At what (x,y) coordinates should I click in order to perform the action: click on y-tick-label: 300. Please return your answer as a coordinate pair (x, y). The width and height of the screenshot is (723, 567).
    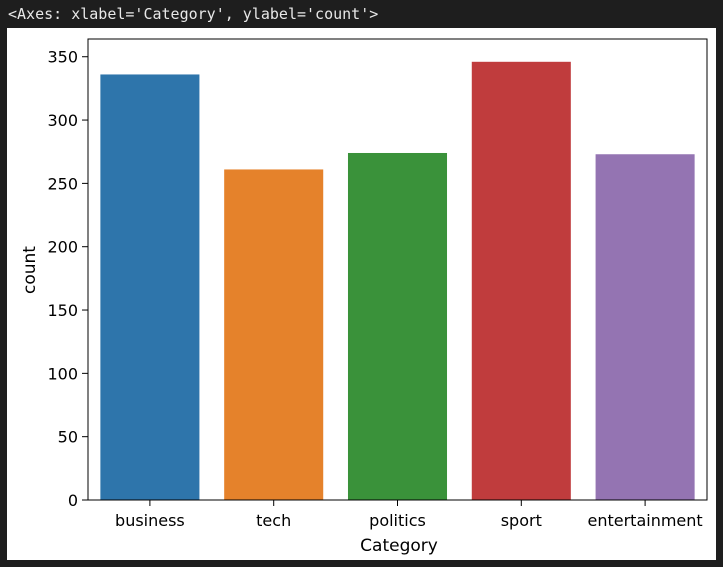
    Looking at the image, I should click on (62, 120).